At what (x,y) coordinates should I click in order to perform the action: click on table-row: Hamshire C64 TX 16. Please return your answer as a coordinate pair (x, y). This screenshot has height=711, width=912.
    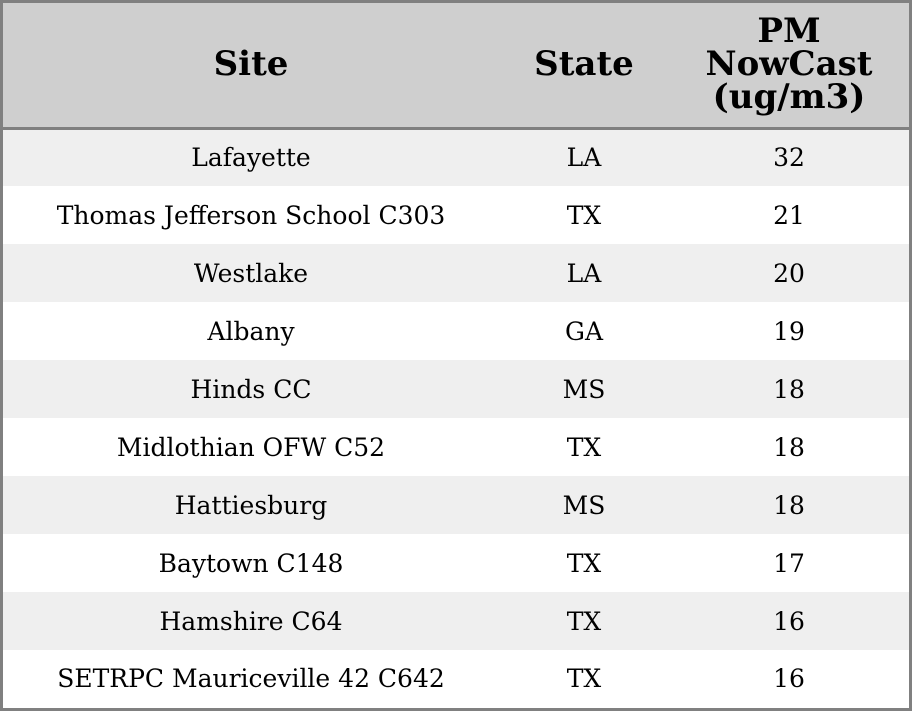
    Looking at the image, I should click on (456, 621).